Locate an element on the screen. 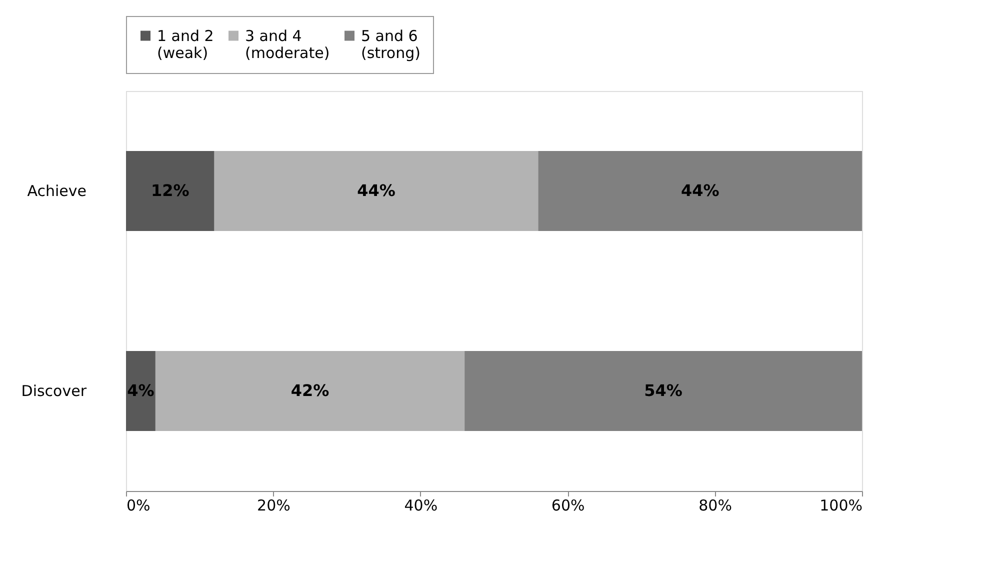 This screenshot has height=577, width=984. legend-label: 3 and 4 (moderate) is located at coordinates (287, 44).